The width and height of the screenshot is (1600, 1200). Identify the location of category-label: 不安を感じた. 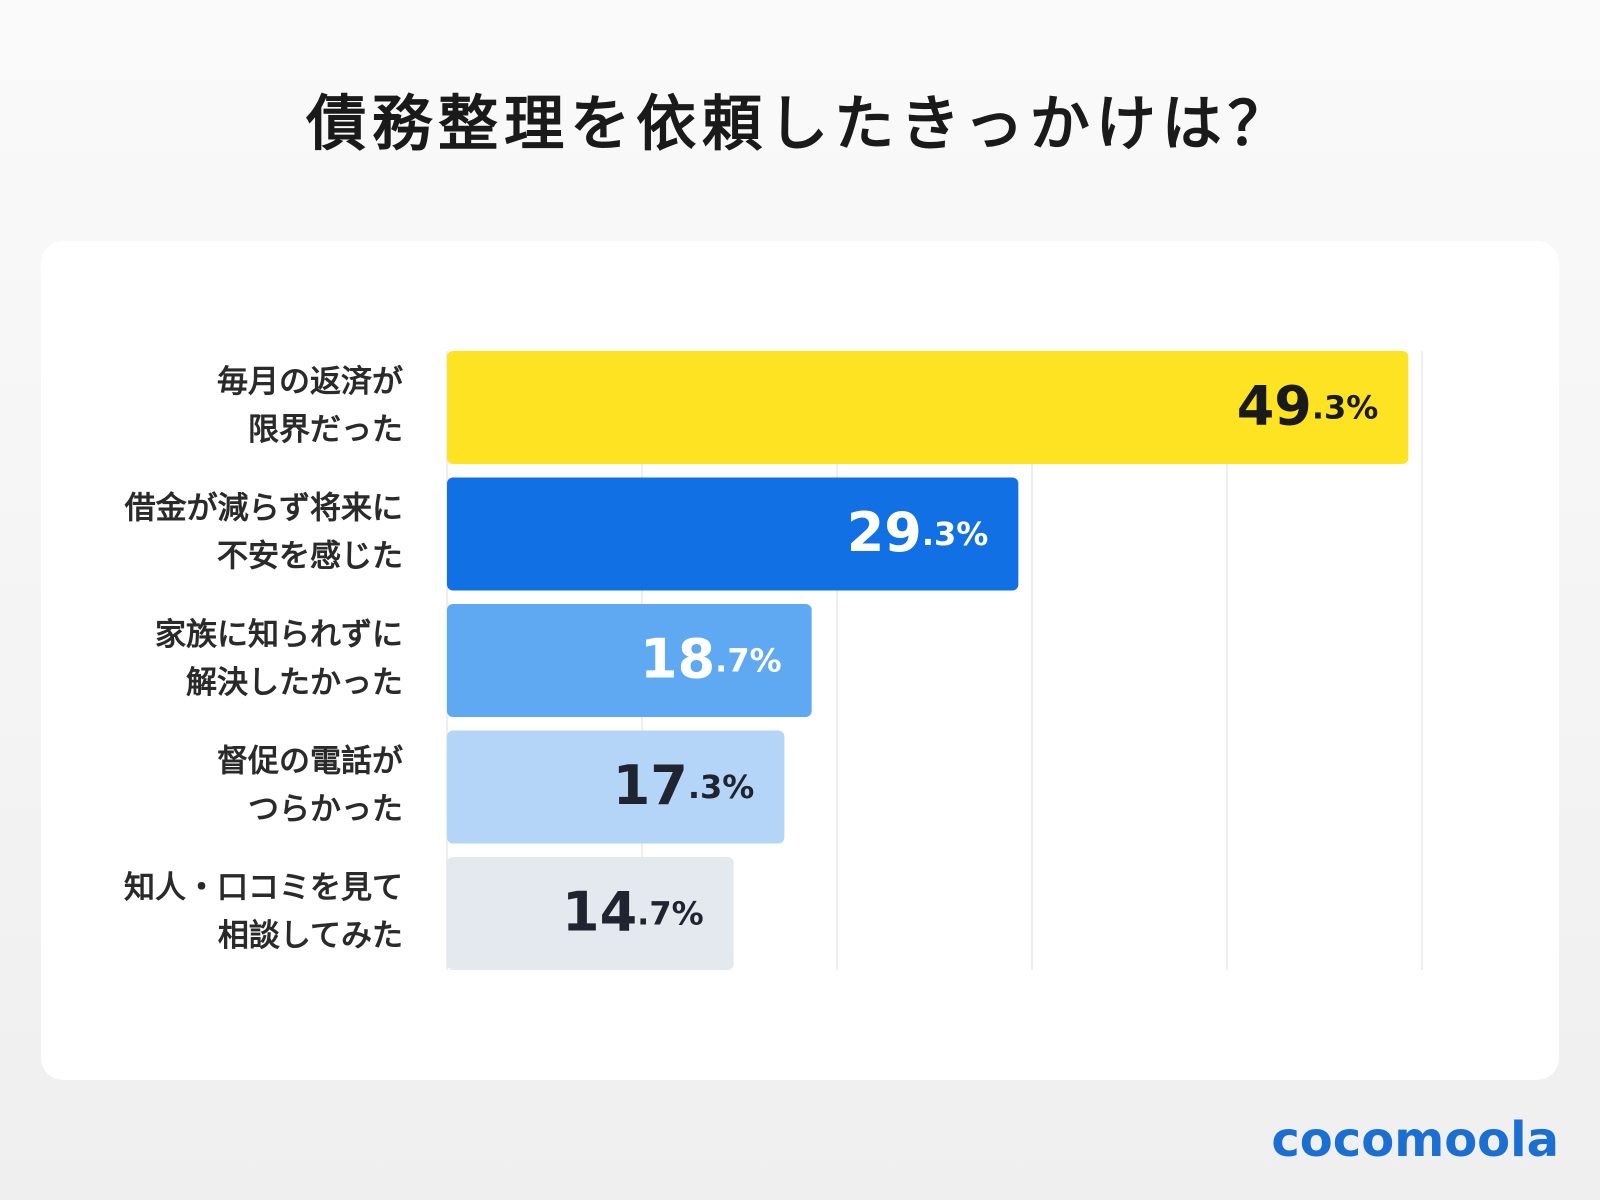
(310, 557).